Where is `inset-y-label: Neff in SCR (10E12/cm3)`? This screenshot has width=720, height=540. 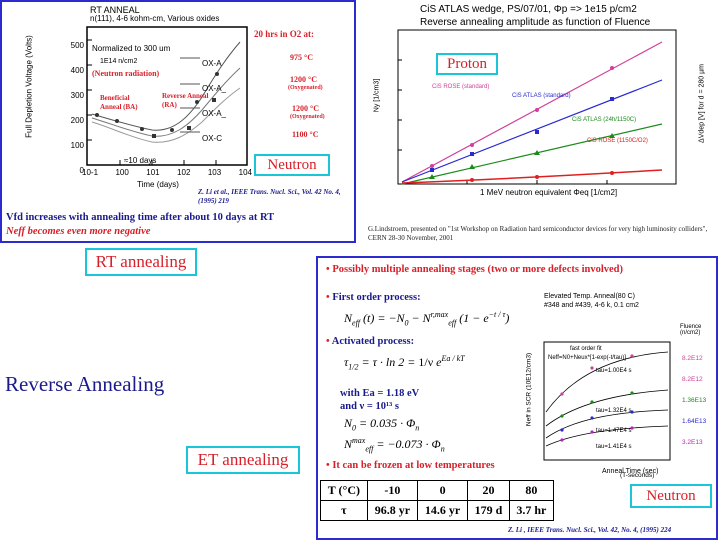 inset-y-label: Neff in SCR (10E12/cm3) is located at coordinates (529, 389).